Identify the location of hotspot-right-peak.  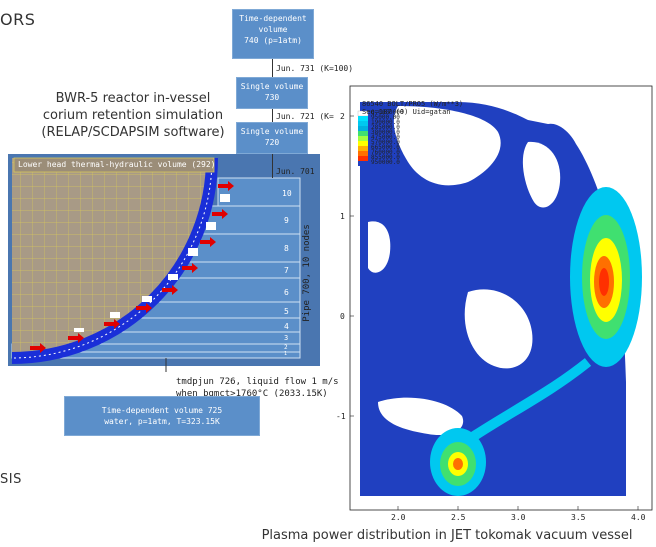
(604, 282).